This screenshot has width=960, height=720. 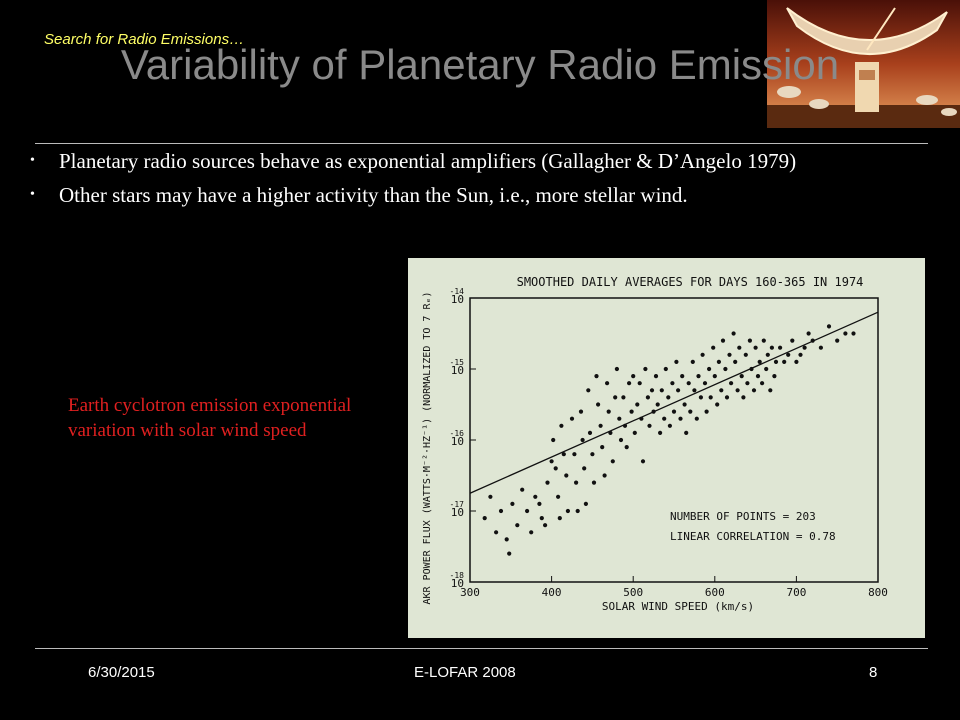 What do you see at coordinates (481, 648) in the screenshot?
I see `footer-rule` at bounding box center [481, 648].